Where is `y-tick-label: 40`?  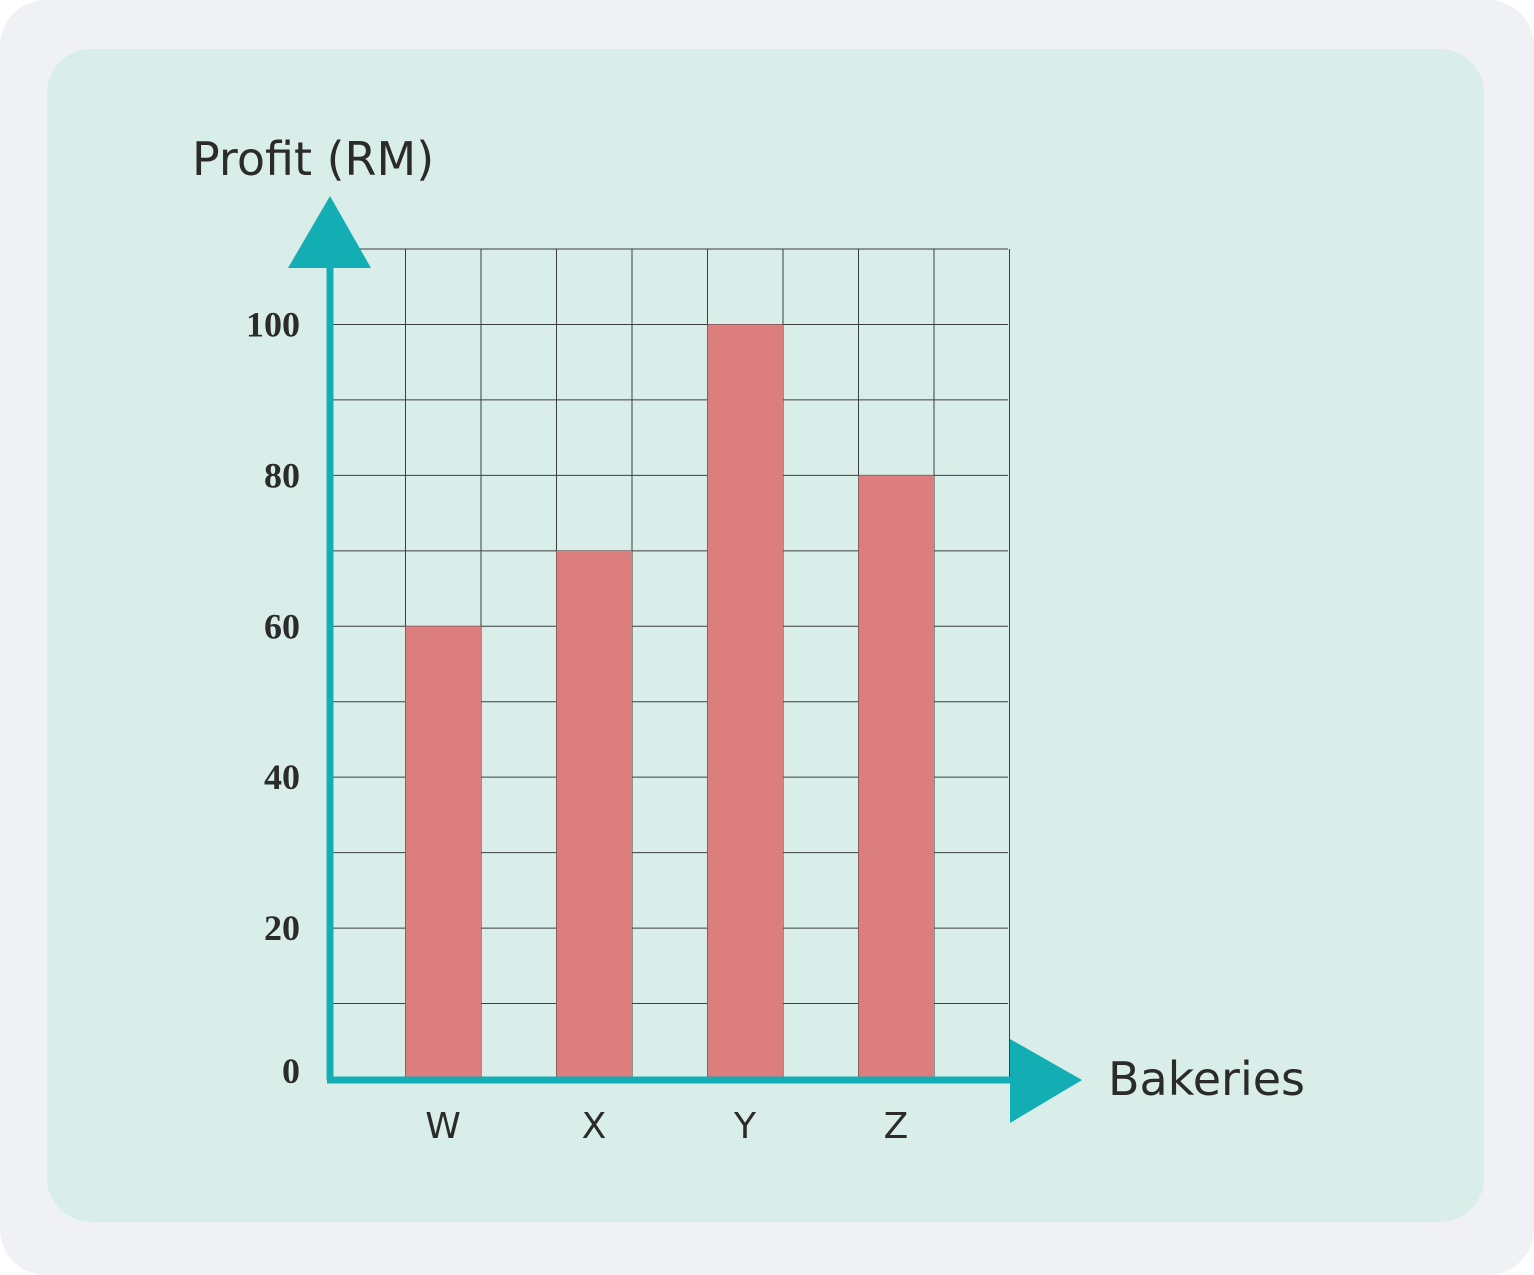 y-tick-label: 40 is located at coordinates (282, 777).